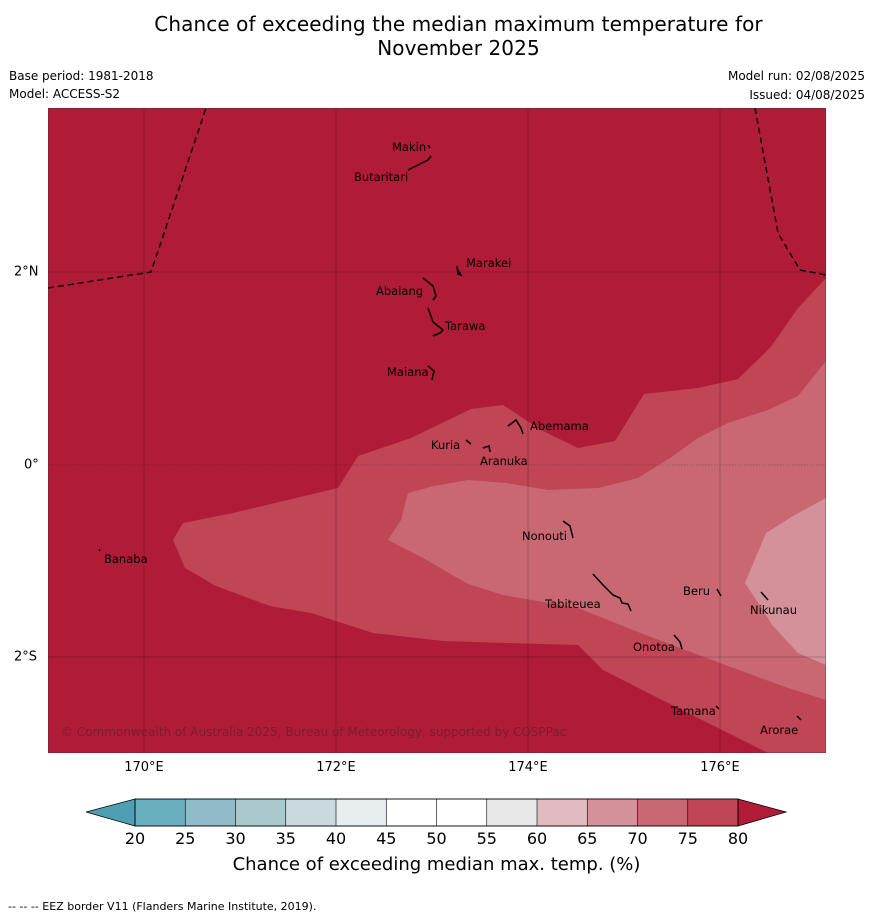  Describe the element at coordinates (235, 838) in the screenshot. I see `colorbar-tick-label: 30` at that location.